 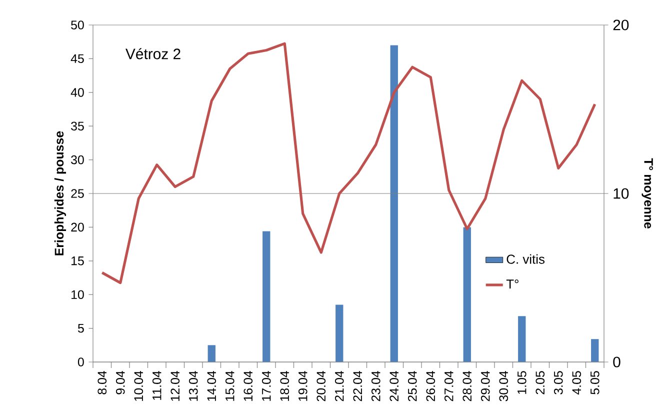 I want to click on y2-tick-label: 10, so click(x=621, y=193).